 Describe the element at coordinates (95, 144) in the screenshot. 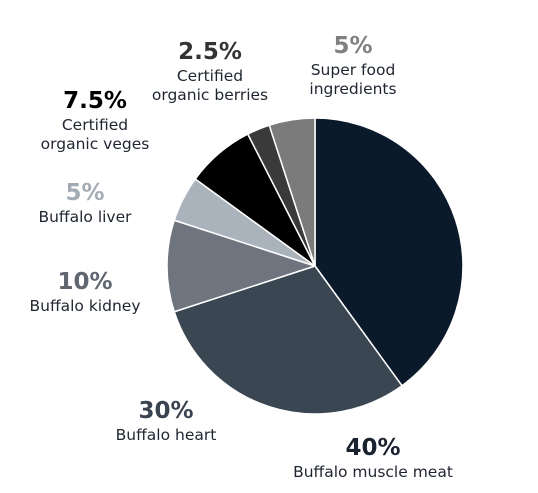

I see `slice-category-label: organic veges` at that location.